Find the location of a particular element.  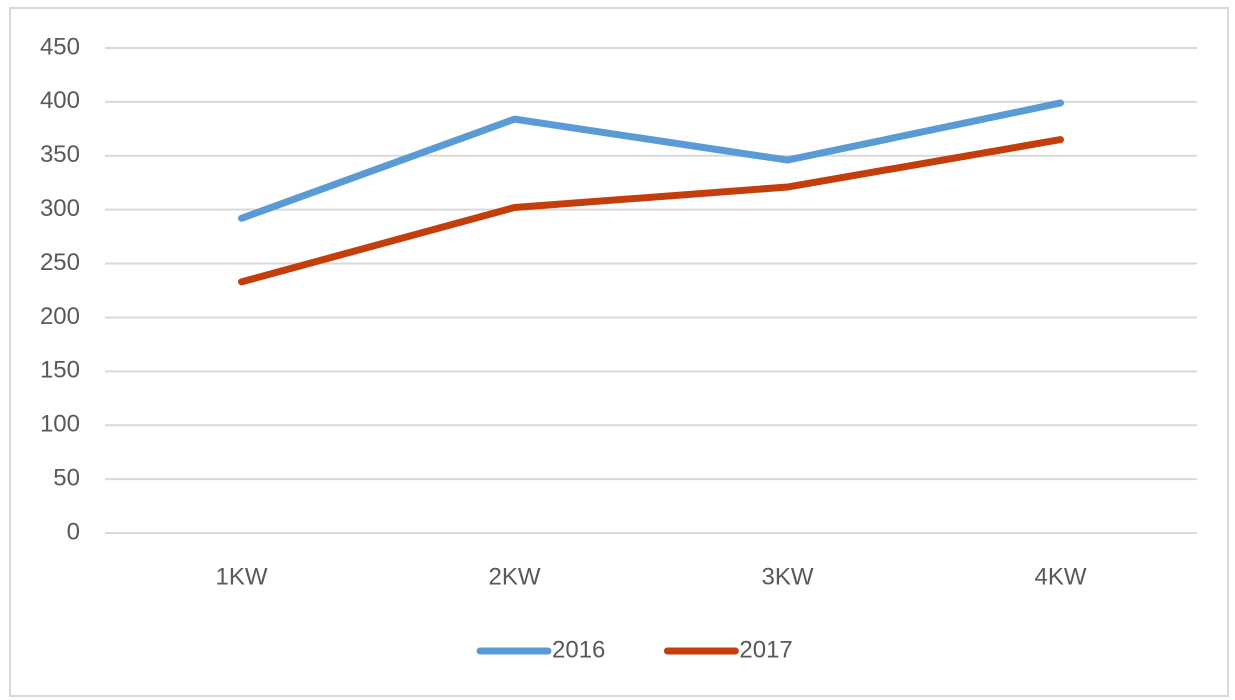

y-tick-label: 400 is located at coordinates (60, 100).